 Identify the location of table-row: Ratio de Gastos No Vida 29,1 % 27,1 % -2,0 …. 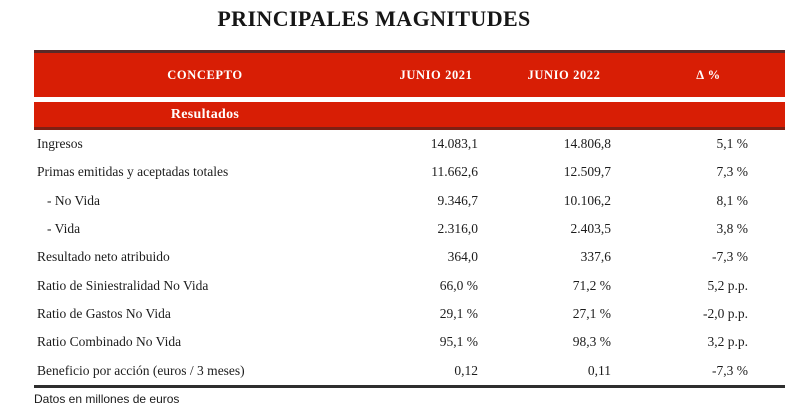
(409, 314).